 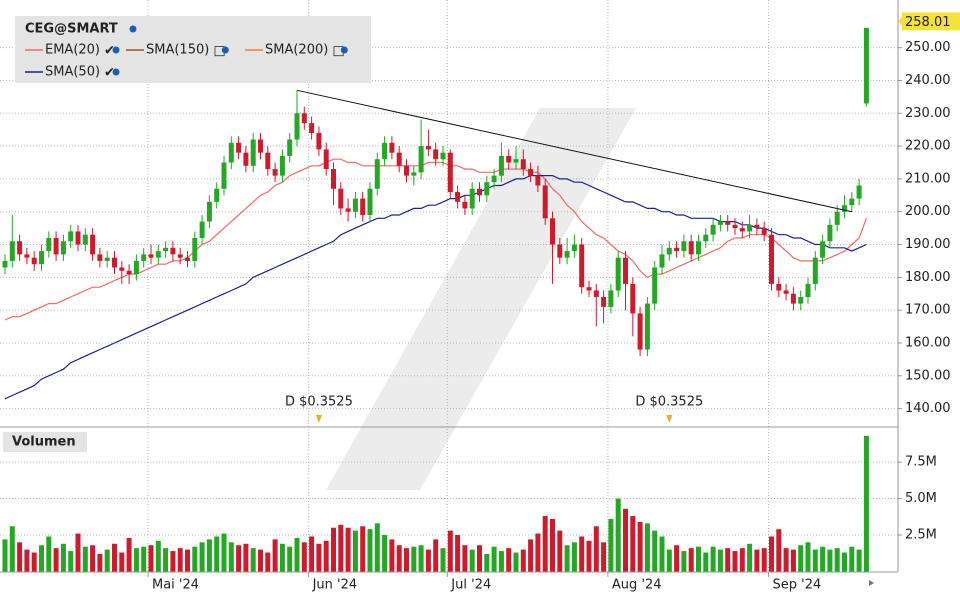 I want to click on y-tick-label: 150.00, so click(x=928, y=375).